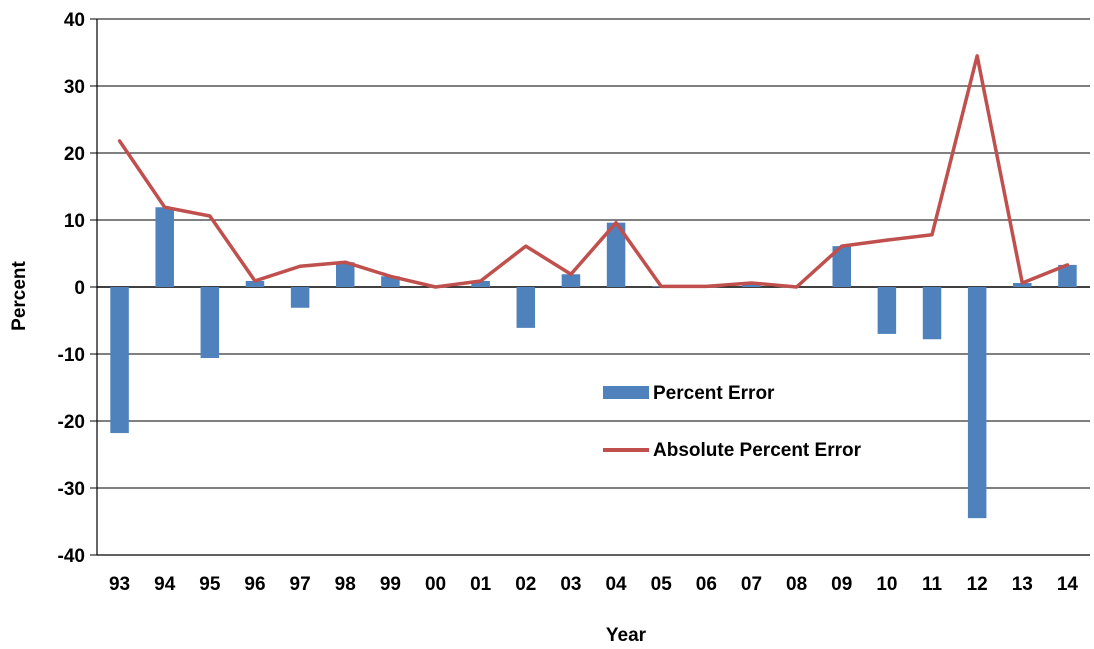 This screenshot has height=649, width=1094. What do you see at coordinates (1068, 584) in the screenshot?
I see `x-tick-label-14: 14` at bounding box center [1068, 584].